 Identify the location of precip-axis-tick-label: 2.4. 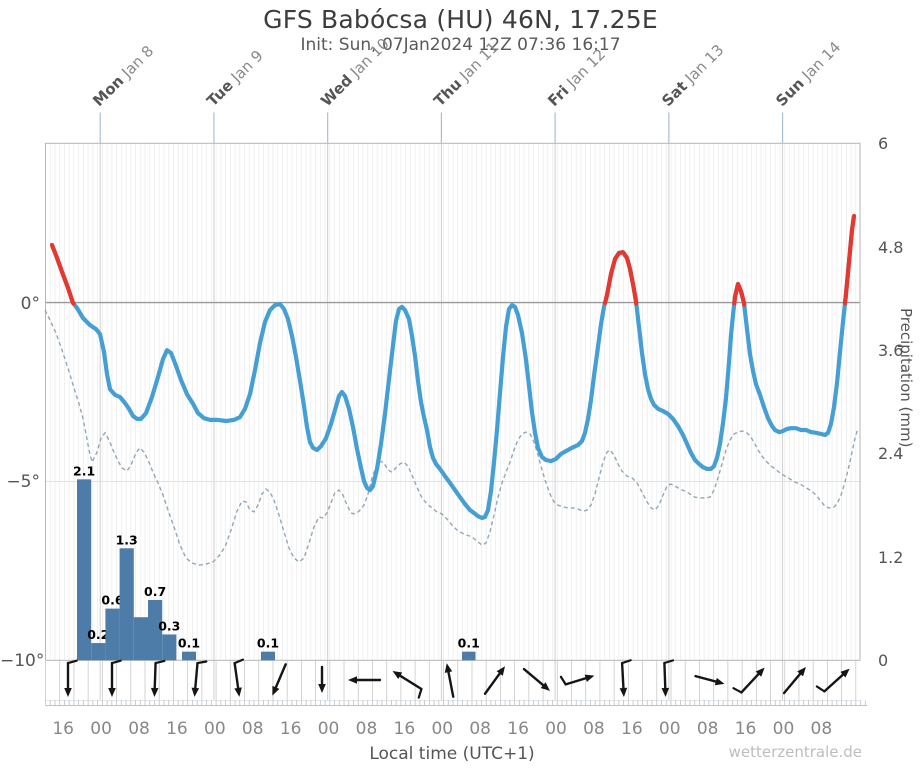
(891, 454).